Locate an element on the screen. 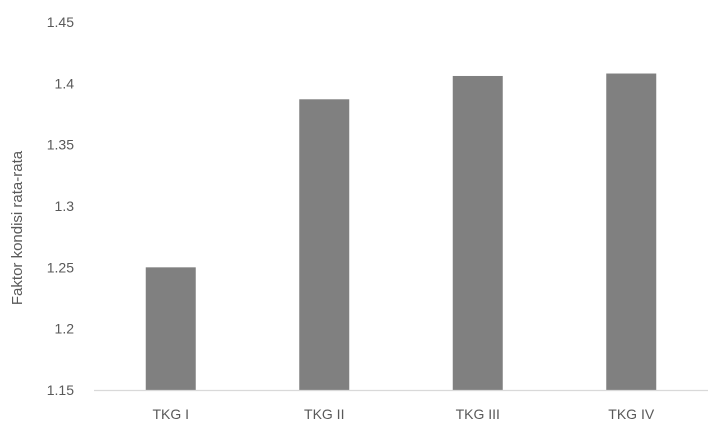  bar-tkg-iv is located at coordinates (631, 232).